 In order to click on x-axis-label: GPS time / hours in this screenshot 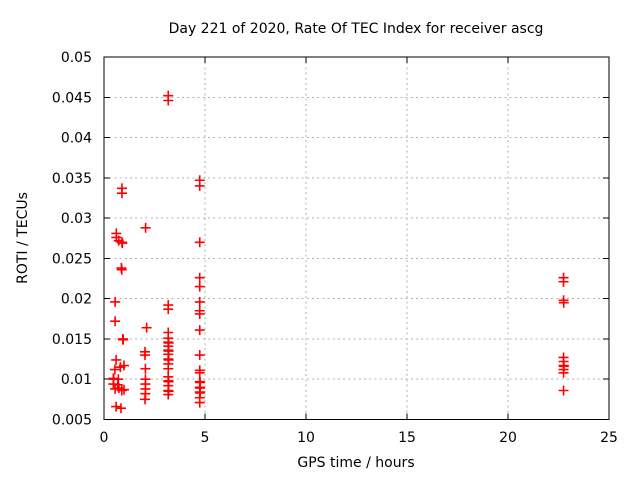, I will do `click(355, 463)`.